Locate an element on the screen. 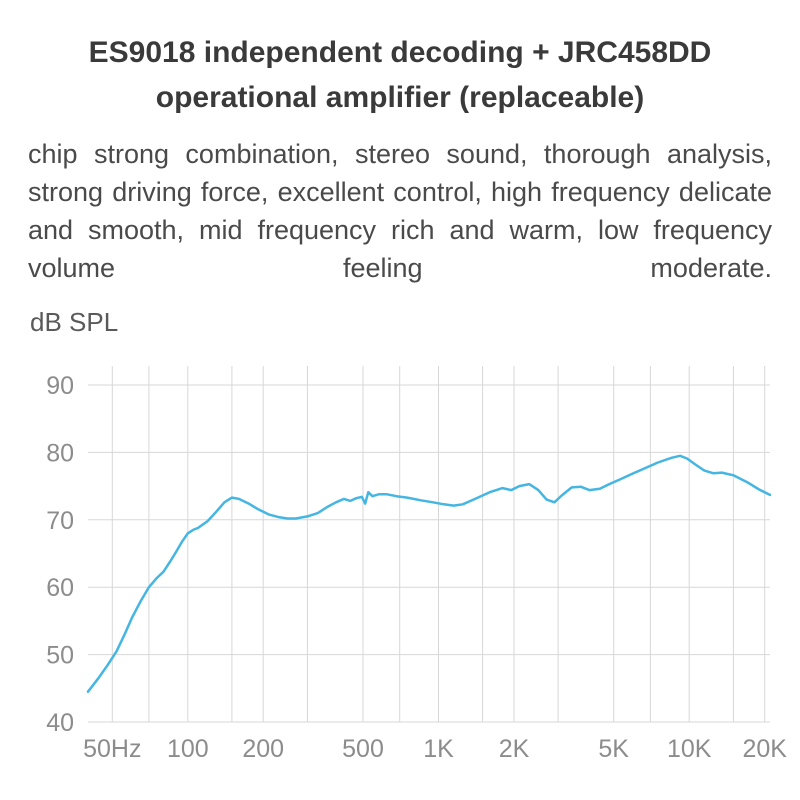 Image resolution: width=800 pixels, height=800 pixels. chart-y-axis-title: dB SPL is located at coordinates (74, 322).